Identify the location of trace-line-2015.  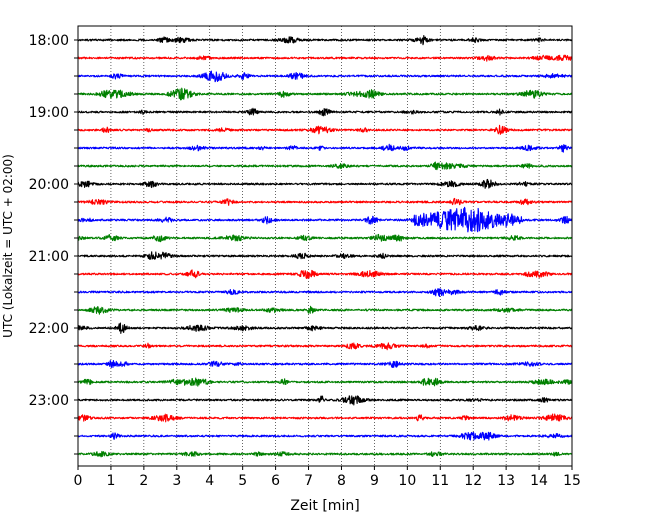
(325, 201).